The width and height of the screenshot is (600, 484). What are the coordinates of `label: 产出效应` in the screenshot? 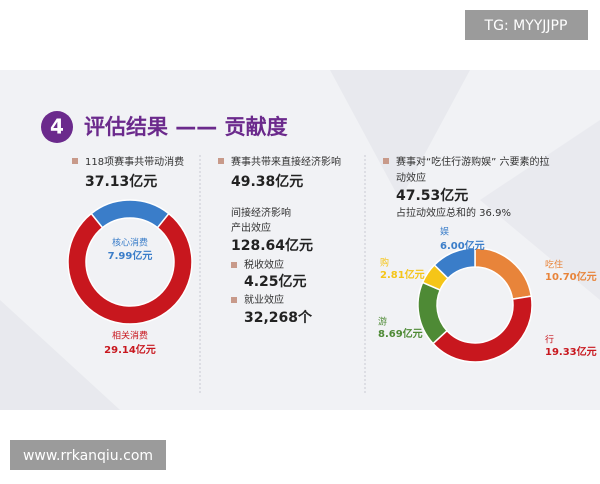 It's located at (251, 227).